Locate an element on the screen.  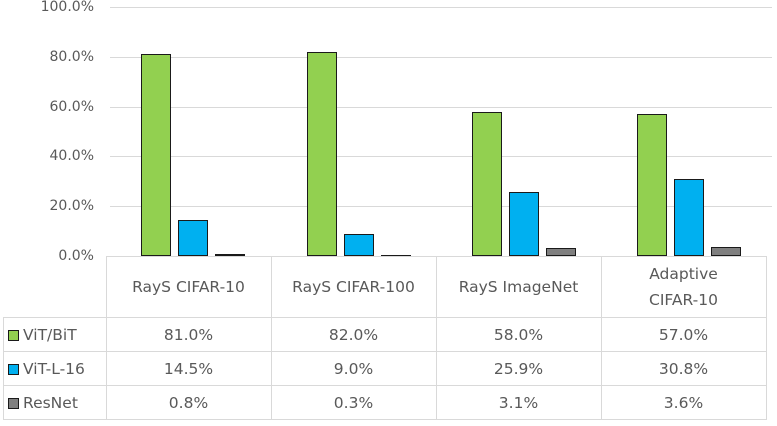
legend-label: ResNet is located at coordinates (50, 402).